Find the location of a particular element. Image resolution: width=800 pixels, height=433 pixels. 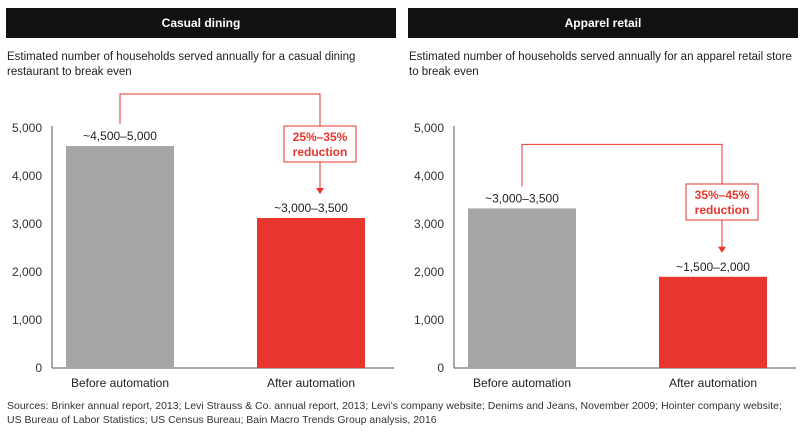

panel-title: Apparel retail is located at coordinates (603, 23).